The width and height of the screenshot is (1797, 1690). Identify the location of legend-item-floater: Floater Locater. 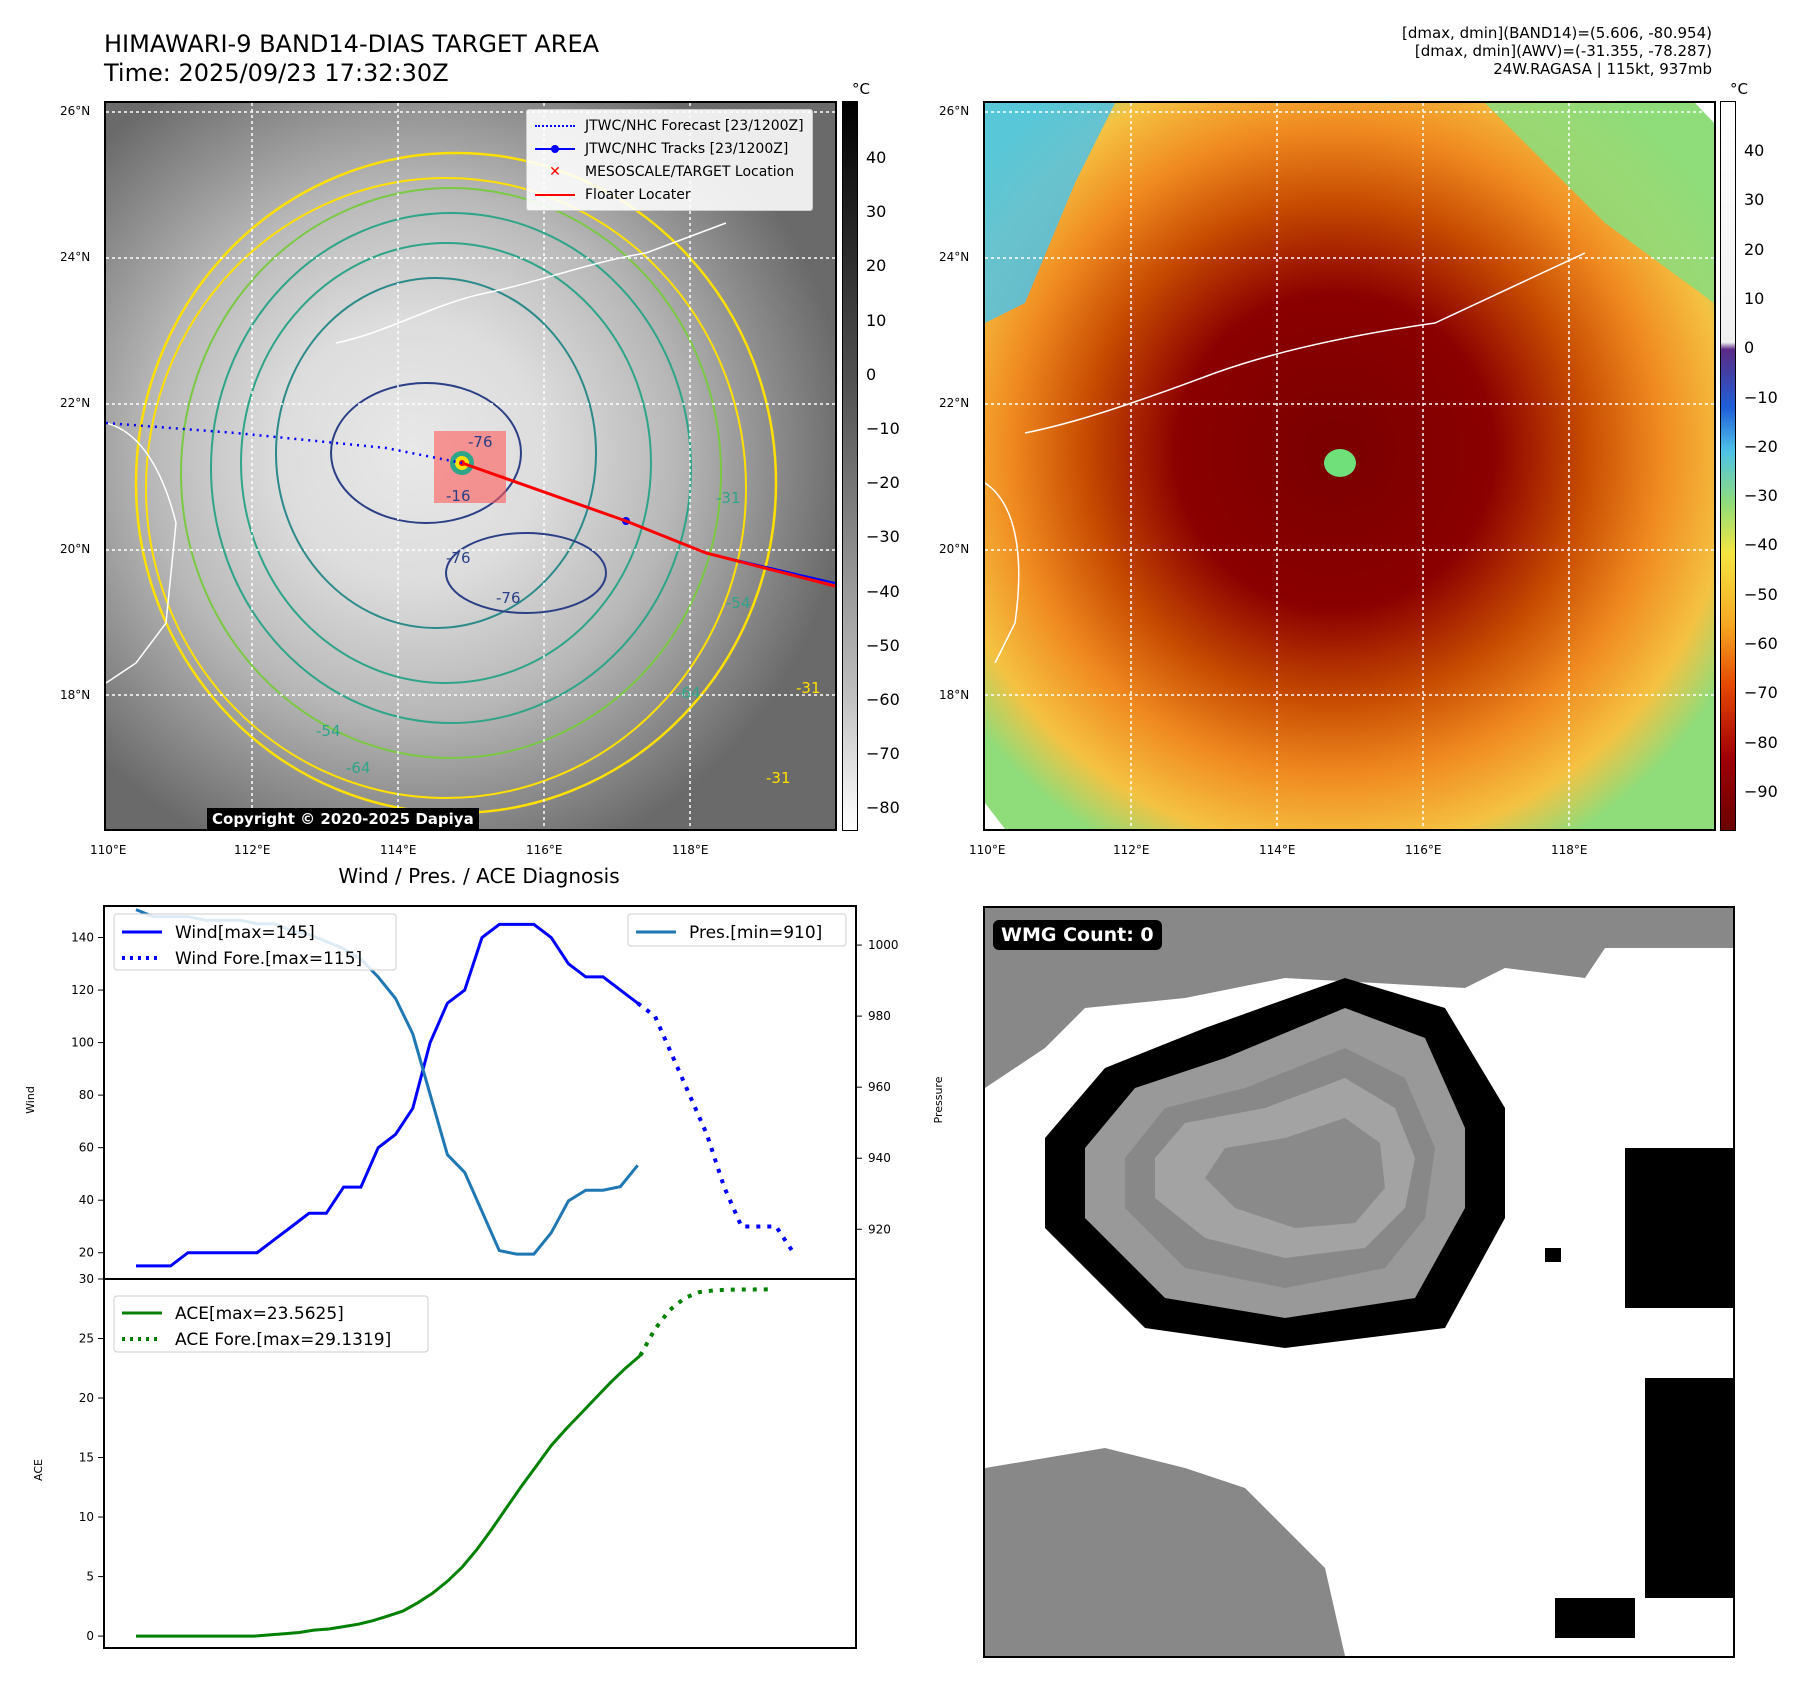
(669, 194).